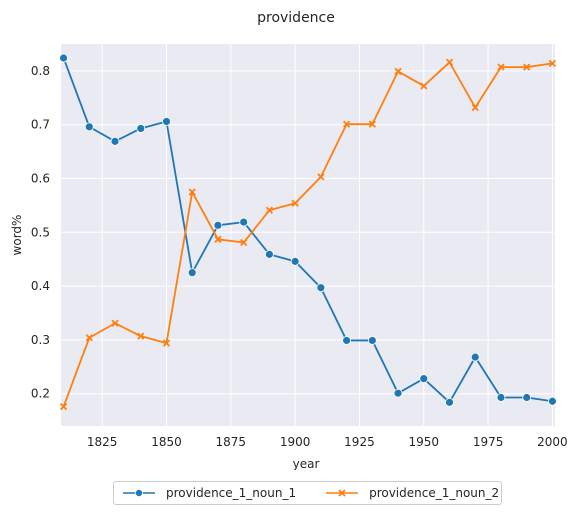 The width and height of the screenshot is (575, 515). I want to click on y-tick-label: 0.7, so click(40, 125).